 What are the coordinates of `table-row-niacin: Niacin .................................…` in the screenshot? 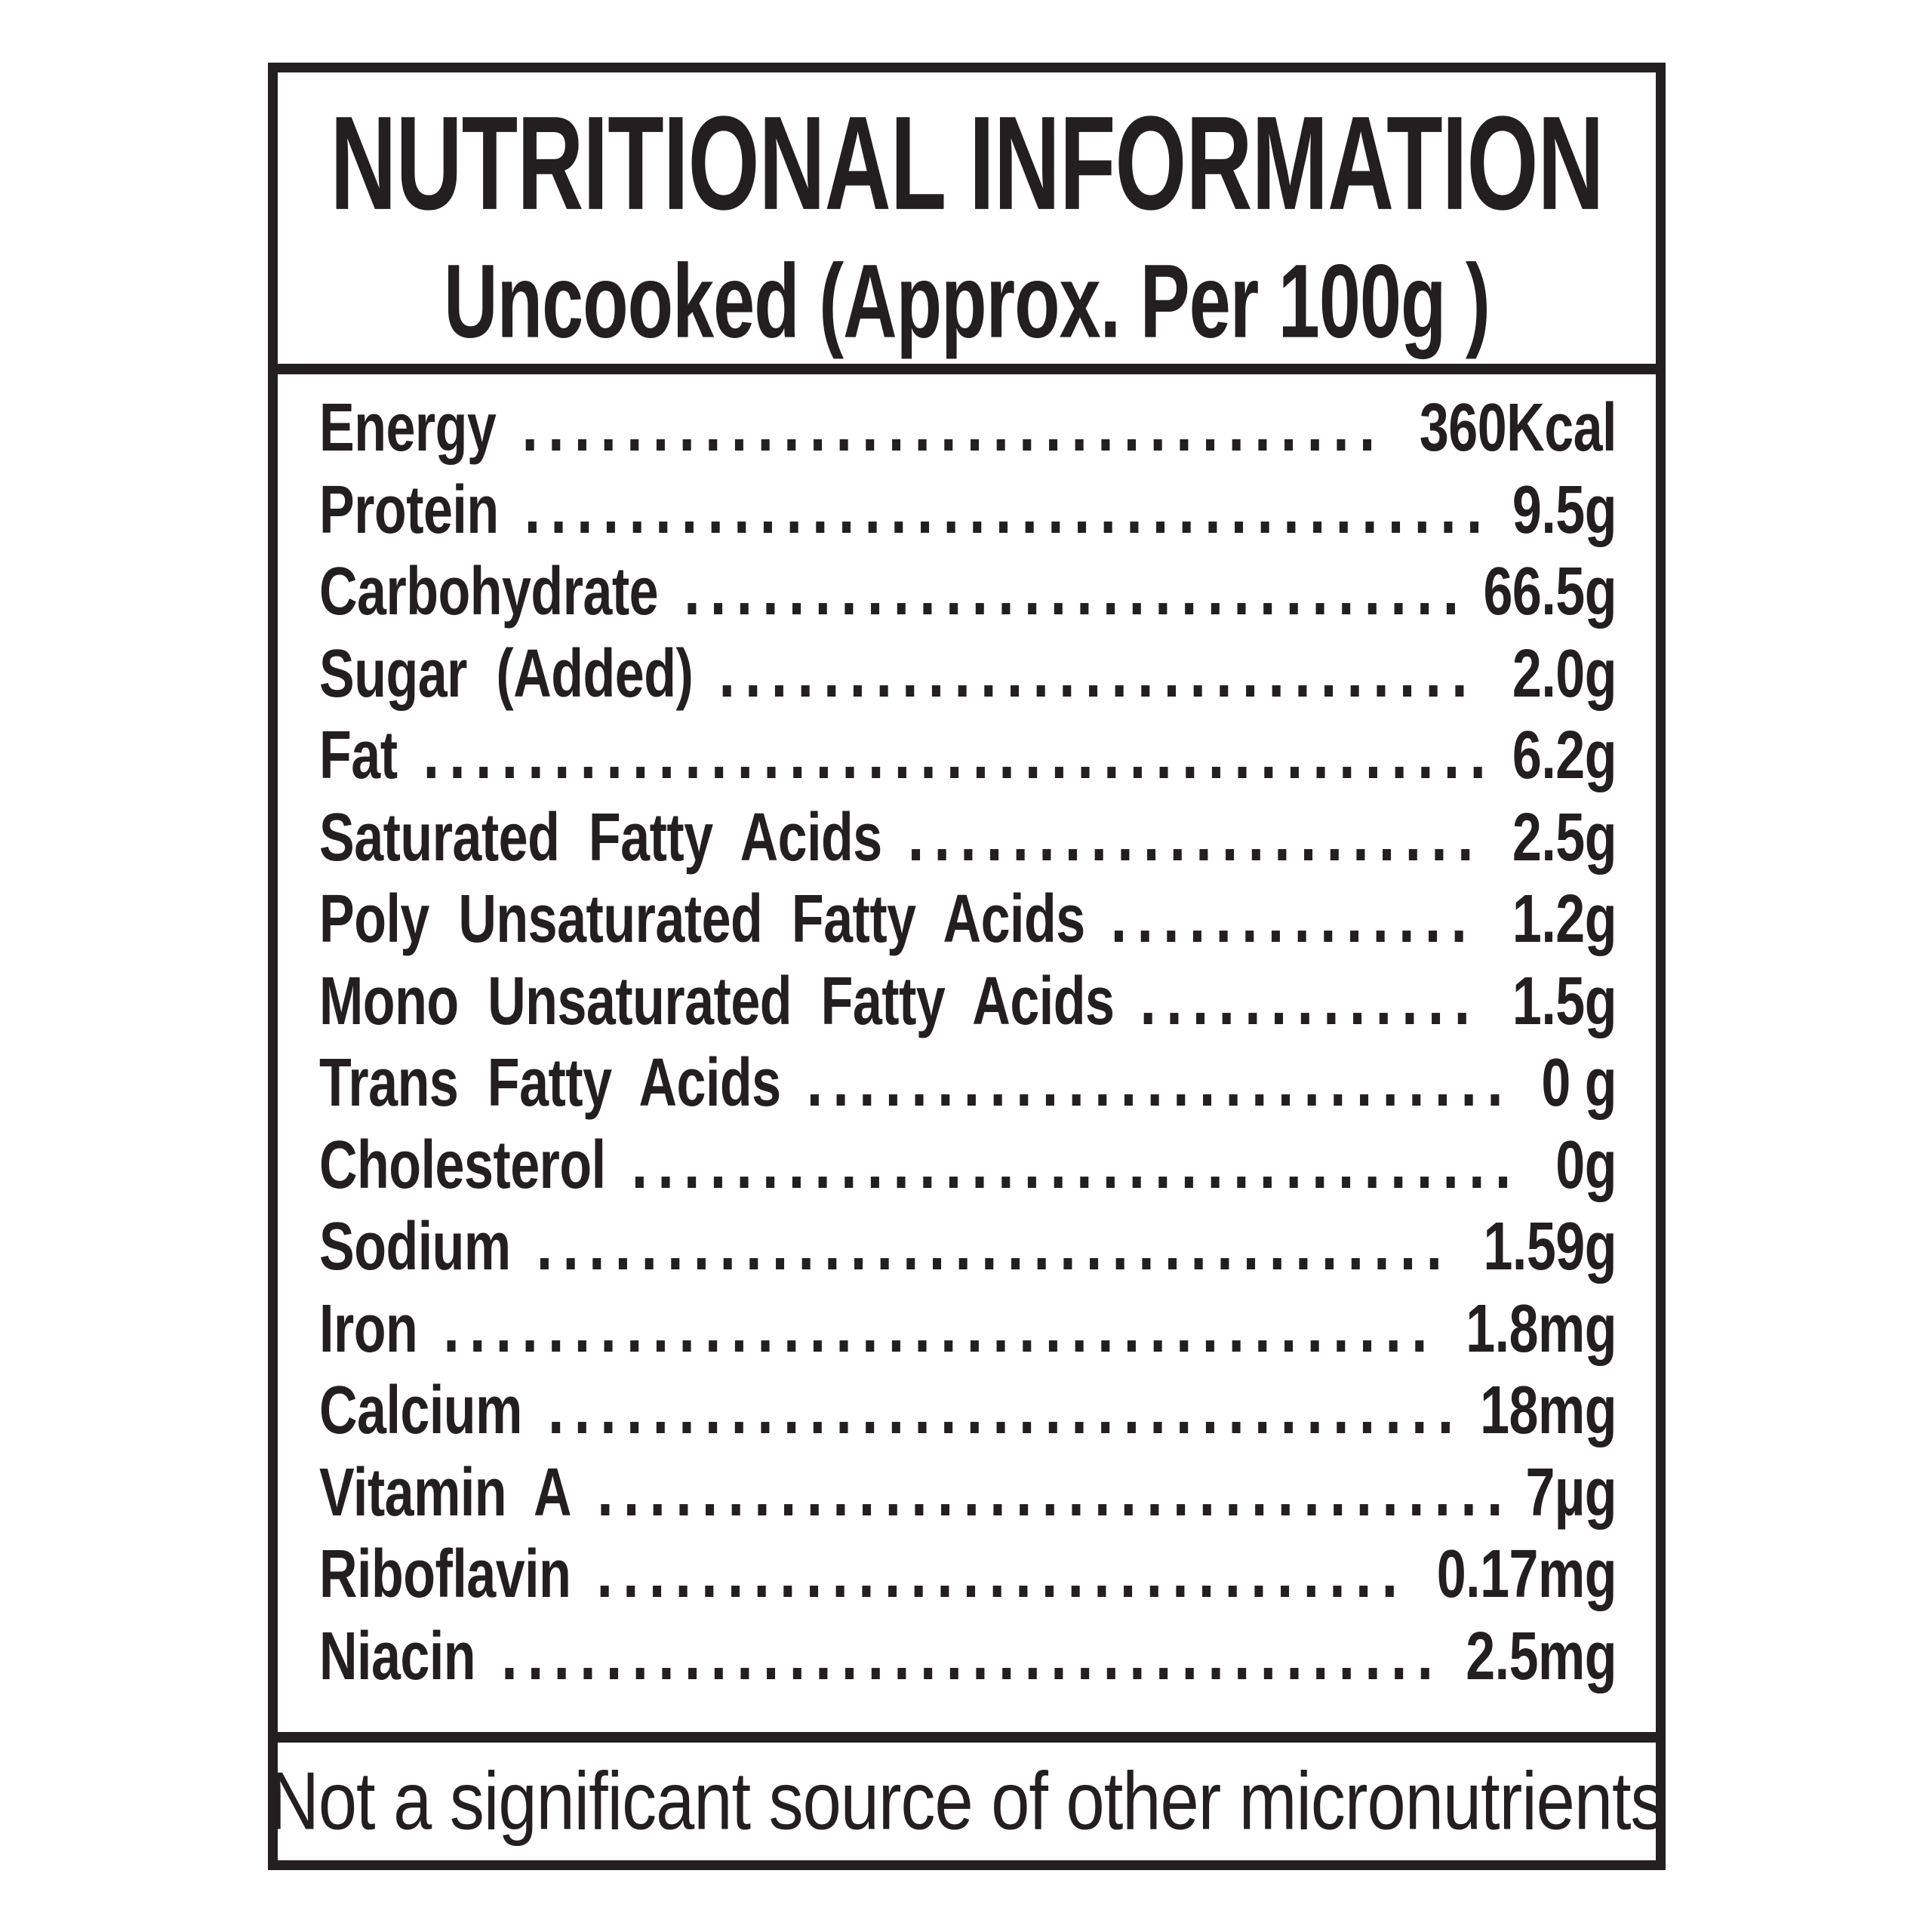 It's located at (968, 1661).